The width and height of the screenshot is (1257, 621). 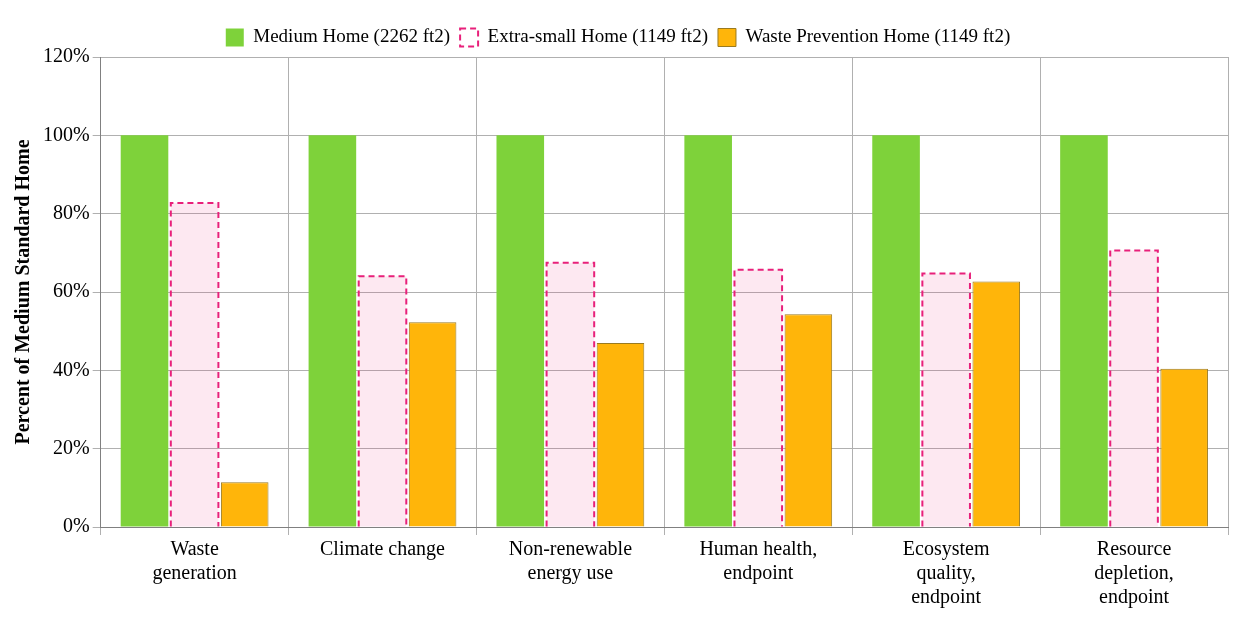 I want to click on x-tick-label: Ecosystem quality, endpoint, so click(x=946, y=573).